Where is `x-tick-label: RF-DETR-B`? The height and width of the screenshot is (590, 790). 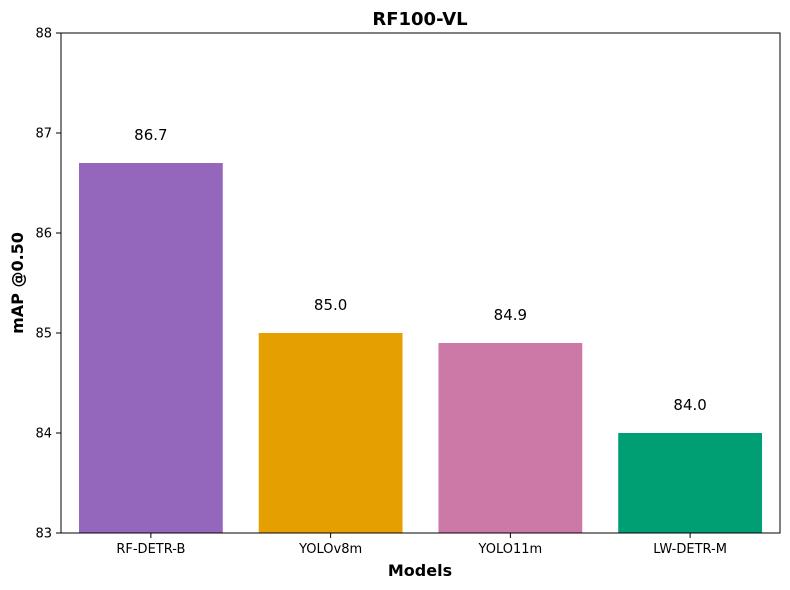
x-tick-label: RF-DETR-B is located at coordinates (150, 549).